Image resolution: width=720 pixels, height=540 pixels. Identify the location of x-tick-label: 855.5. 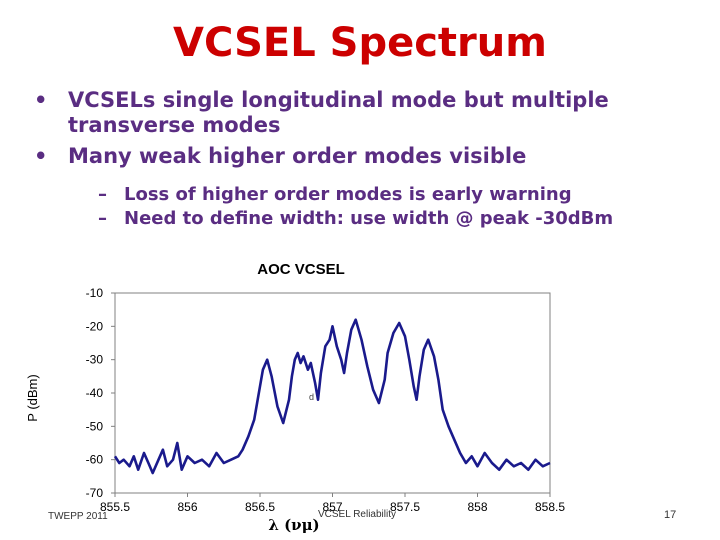
(115, 507).